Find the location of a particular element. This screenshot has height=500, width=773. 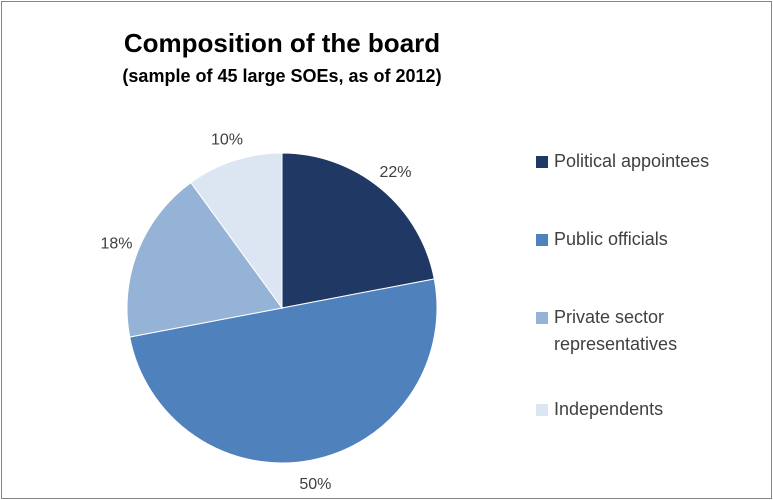

chart-subtitle: (sample of 45 large SOEs, as of 2012) is located at coordinates (282, 76).